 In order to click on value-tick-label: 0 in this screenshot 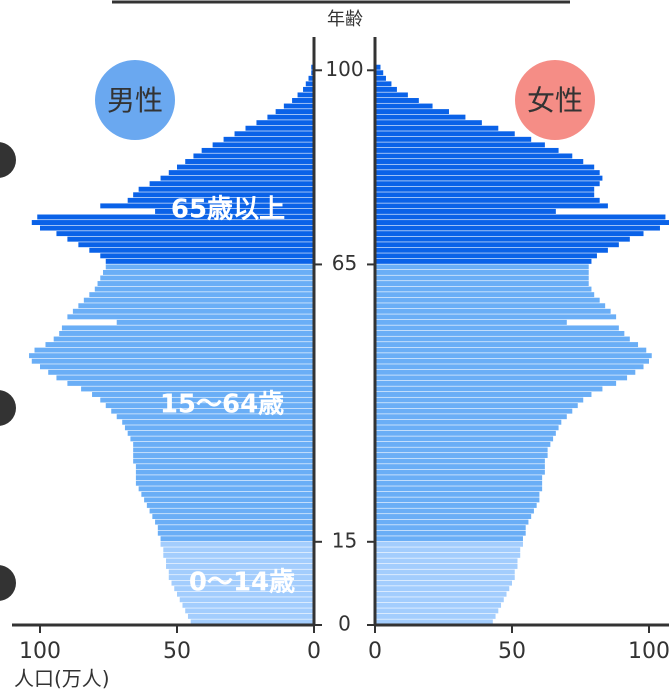, I will do `click(375, 651)`.